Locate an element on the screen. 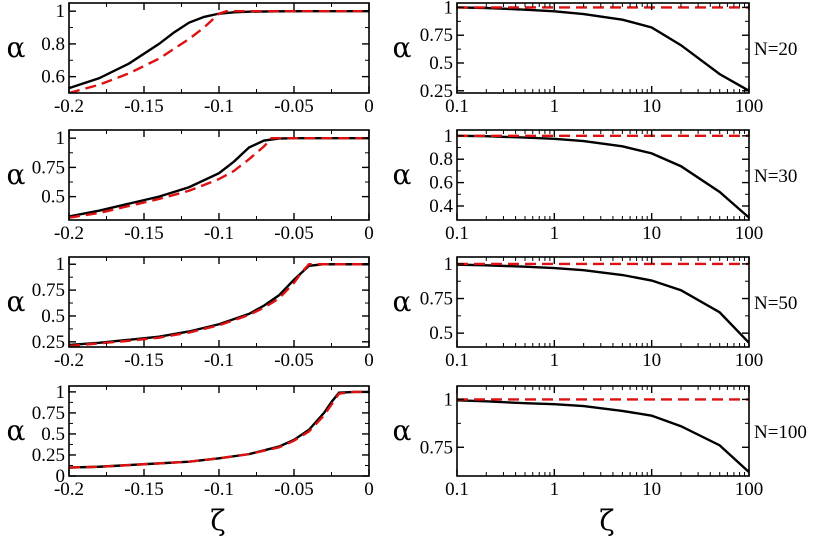 The height and width of the screenshot is (543, 830). panel-left-1: -0.2 -0.15 -0.1 -0.05 0 0.6 0.8 1 α is located at coordinates (190, 59).